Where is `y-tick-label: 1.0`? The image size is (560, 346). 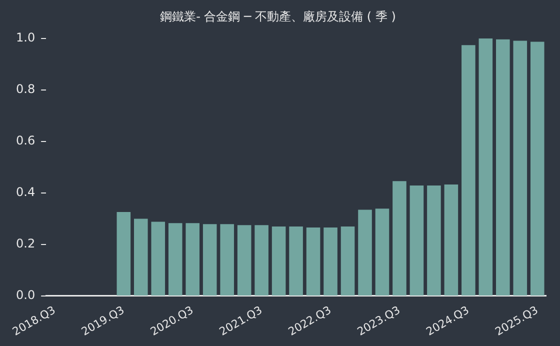
y-tick-label: 1.0 is located at coordinates (26, 37).